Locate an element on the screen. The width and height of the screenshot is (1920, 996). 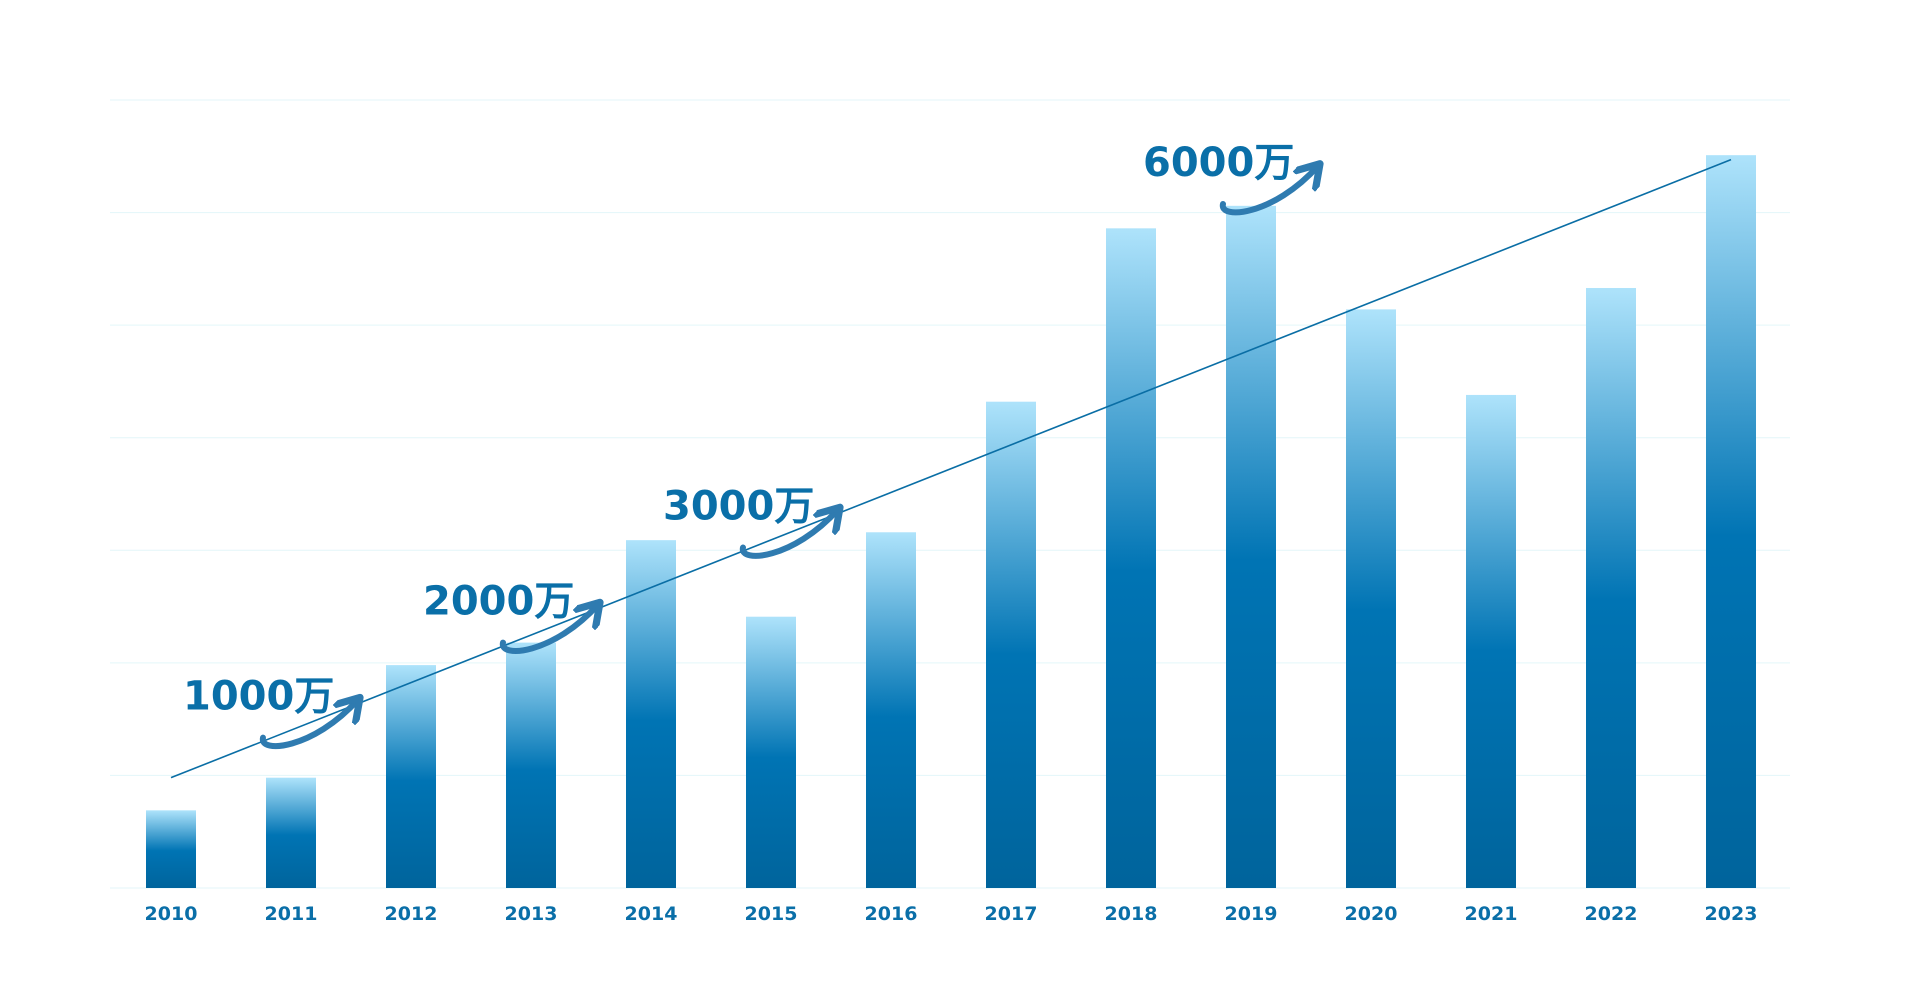
bar-2014 is located at coordinates (651, 714).